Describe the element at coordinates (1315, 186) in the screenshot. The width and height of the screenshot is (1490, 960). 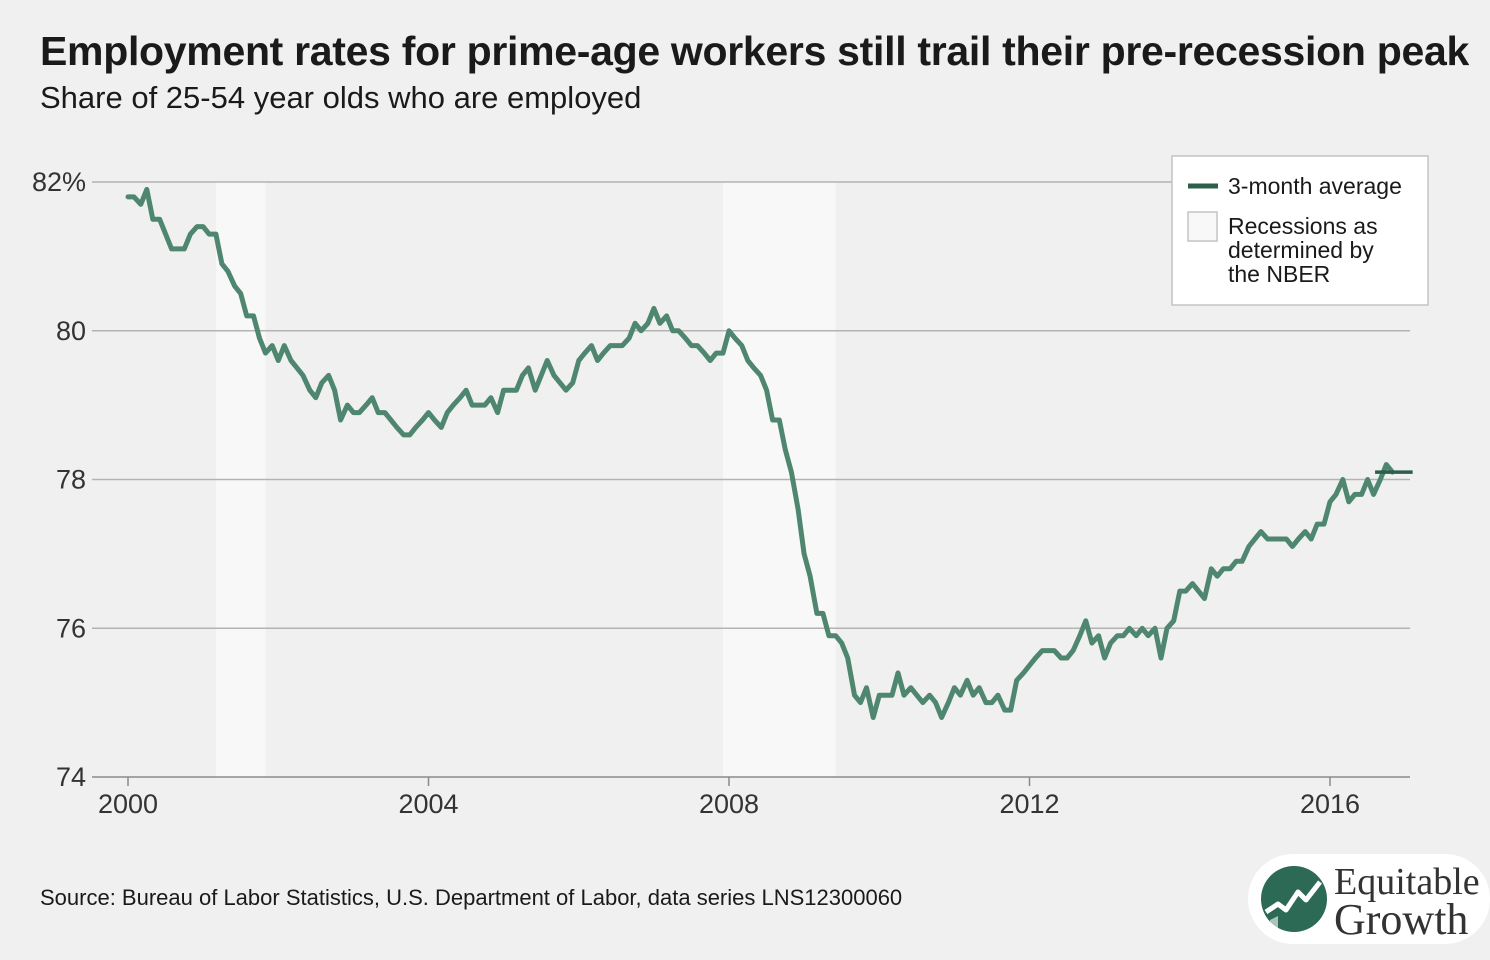
I see `legend-label-average: 3-month average` at that location.